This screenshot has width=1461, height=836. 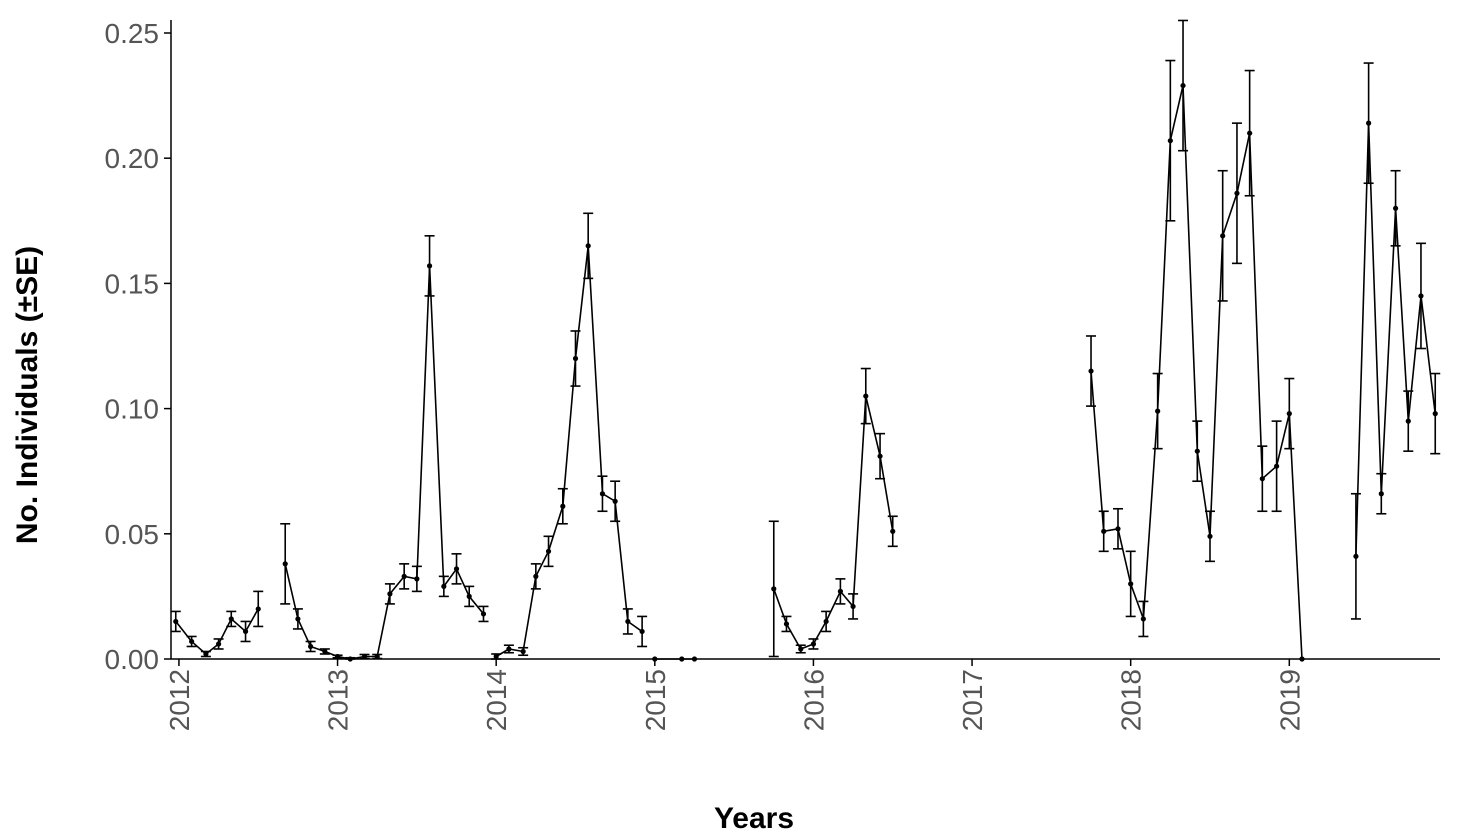 What do you see at coordinates (734, 695) in the screenshot?
I see `x-axis-ticks: 2012 2013 2014 2015 2016 2017 2018 2019` at bounding box center [734, 695].